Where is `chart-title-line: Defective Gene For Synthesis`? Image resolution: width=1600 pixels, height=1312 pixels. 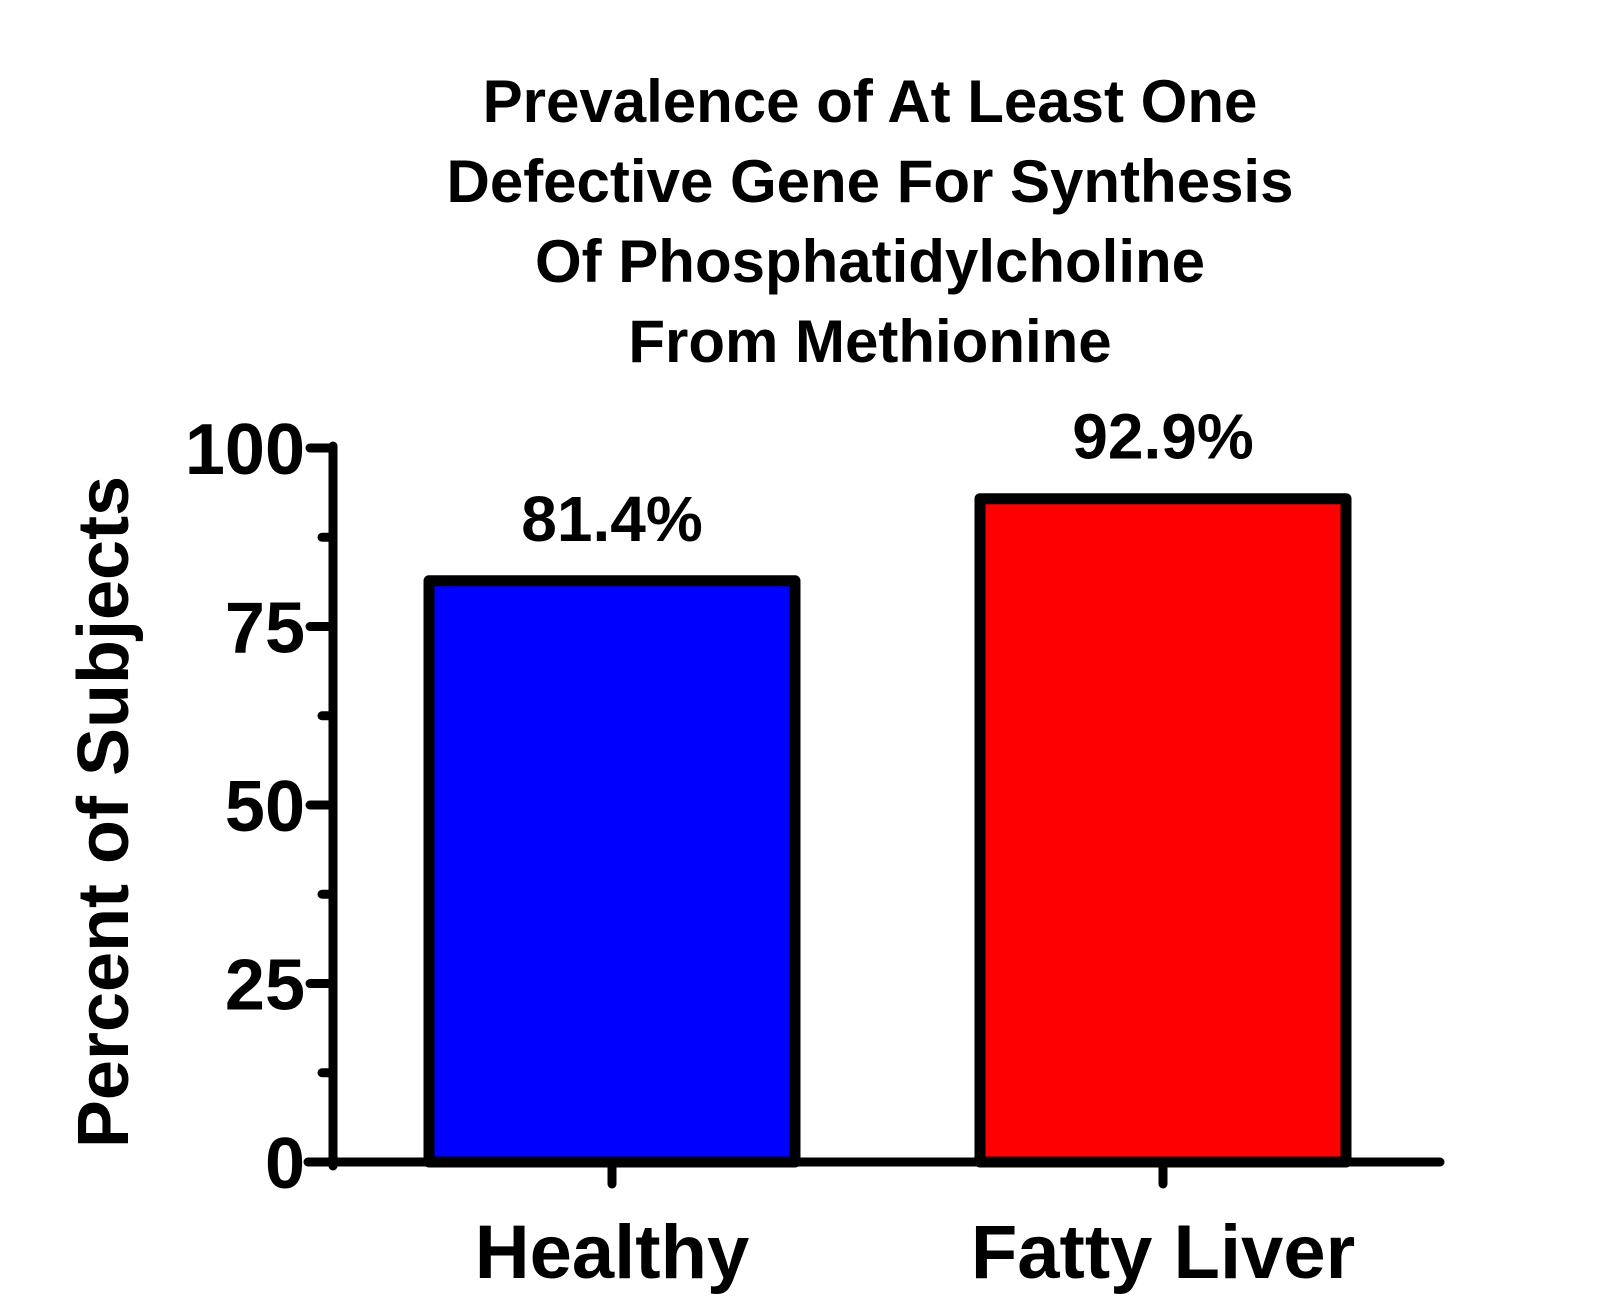 chart-title-line: Defective Gene For Synthesis is located at coordinates (870, 181).